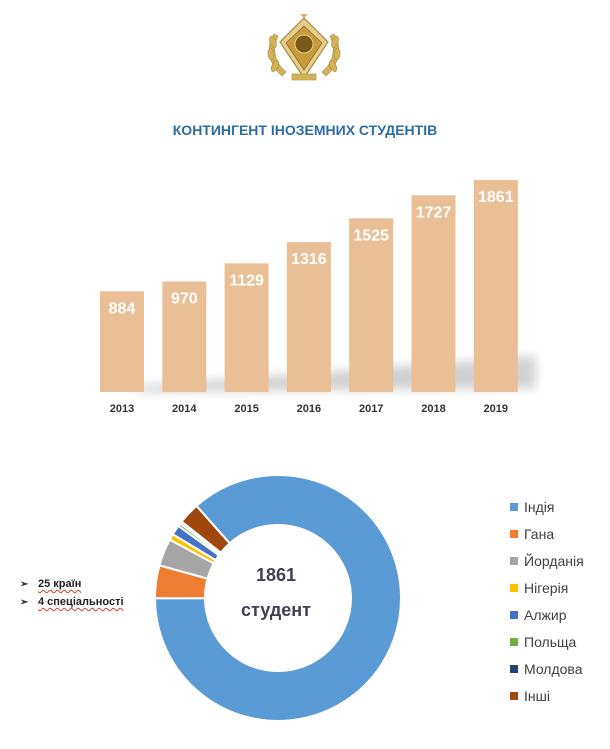  What do you see at coordinates (304, 47) in the screenshot?
I see `university-emblem-icon` at bounding box center [304, 47].